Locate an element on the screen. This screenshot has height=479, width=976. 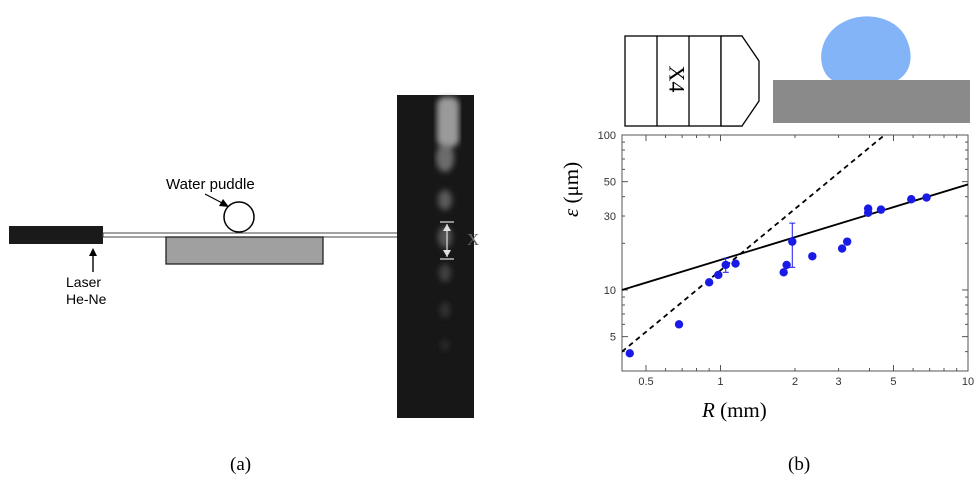
dashed-fit-line is located at coordinates (754, 244).